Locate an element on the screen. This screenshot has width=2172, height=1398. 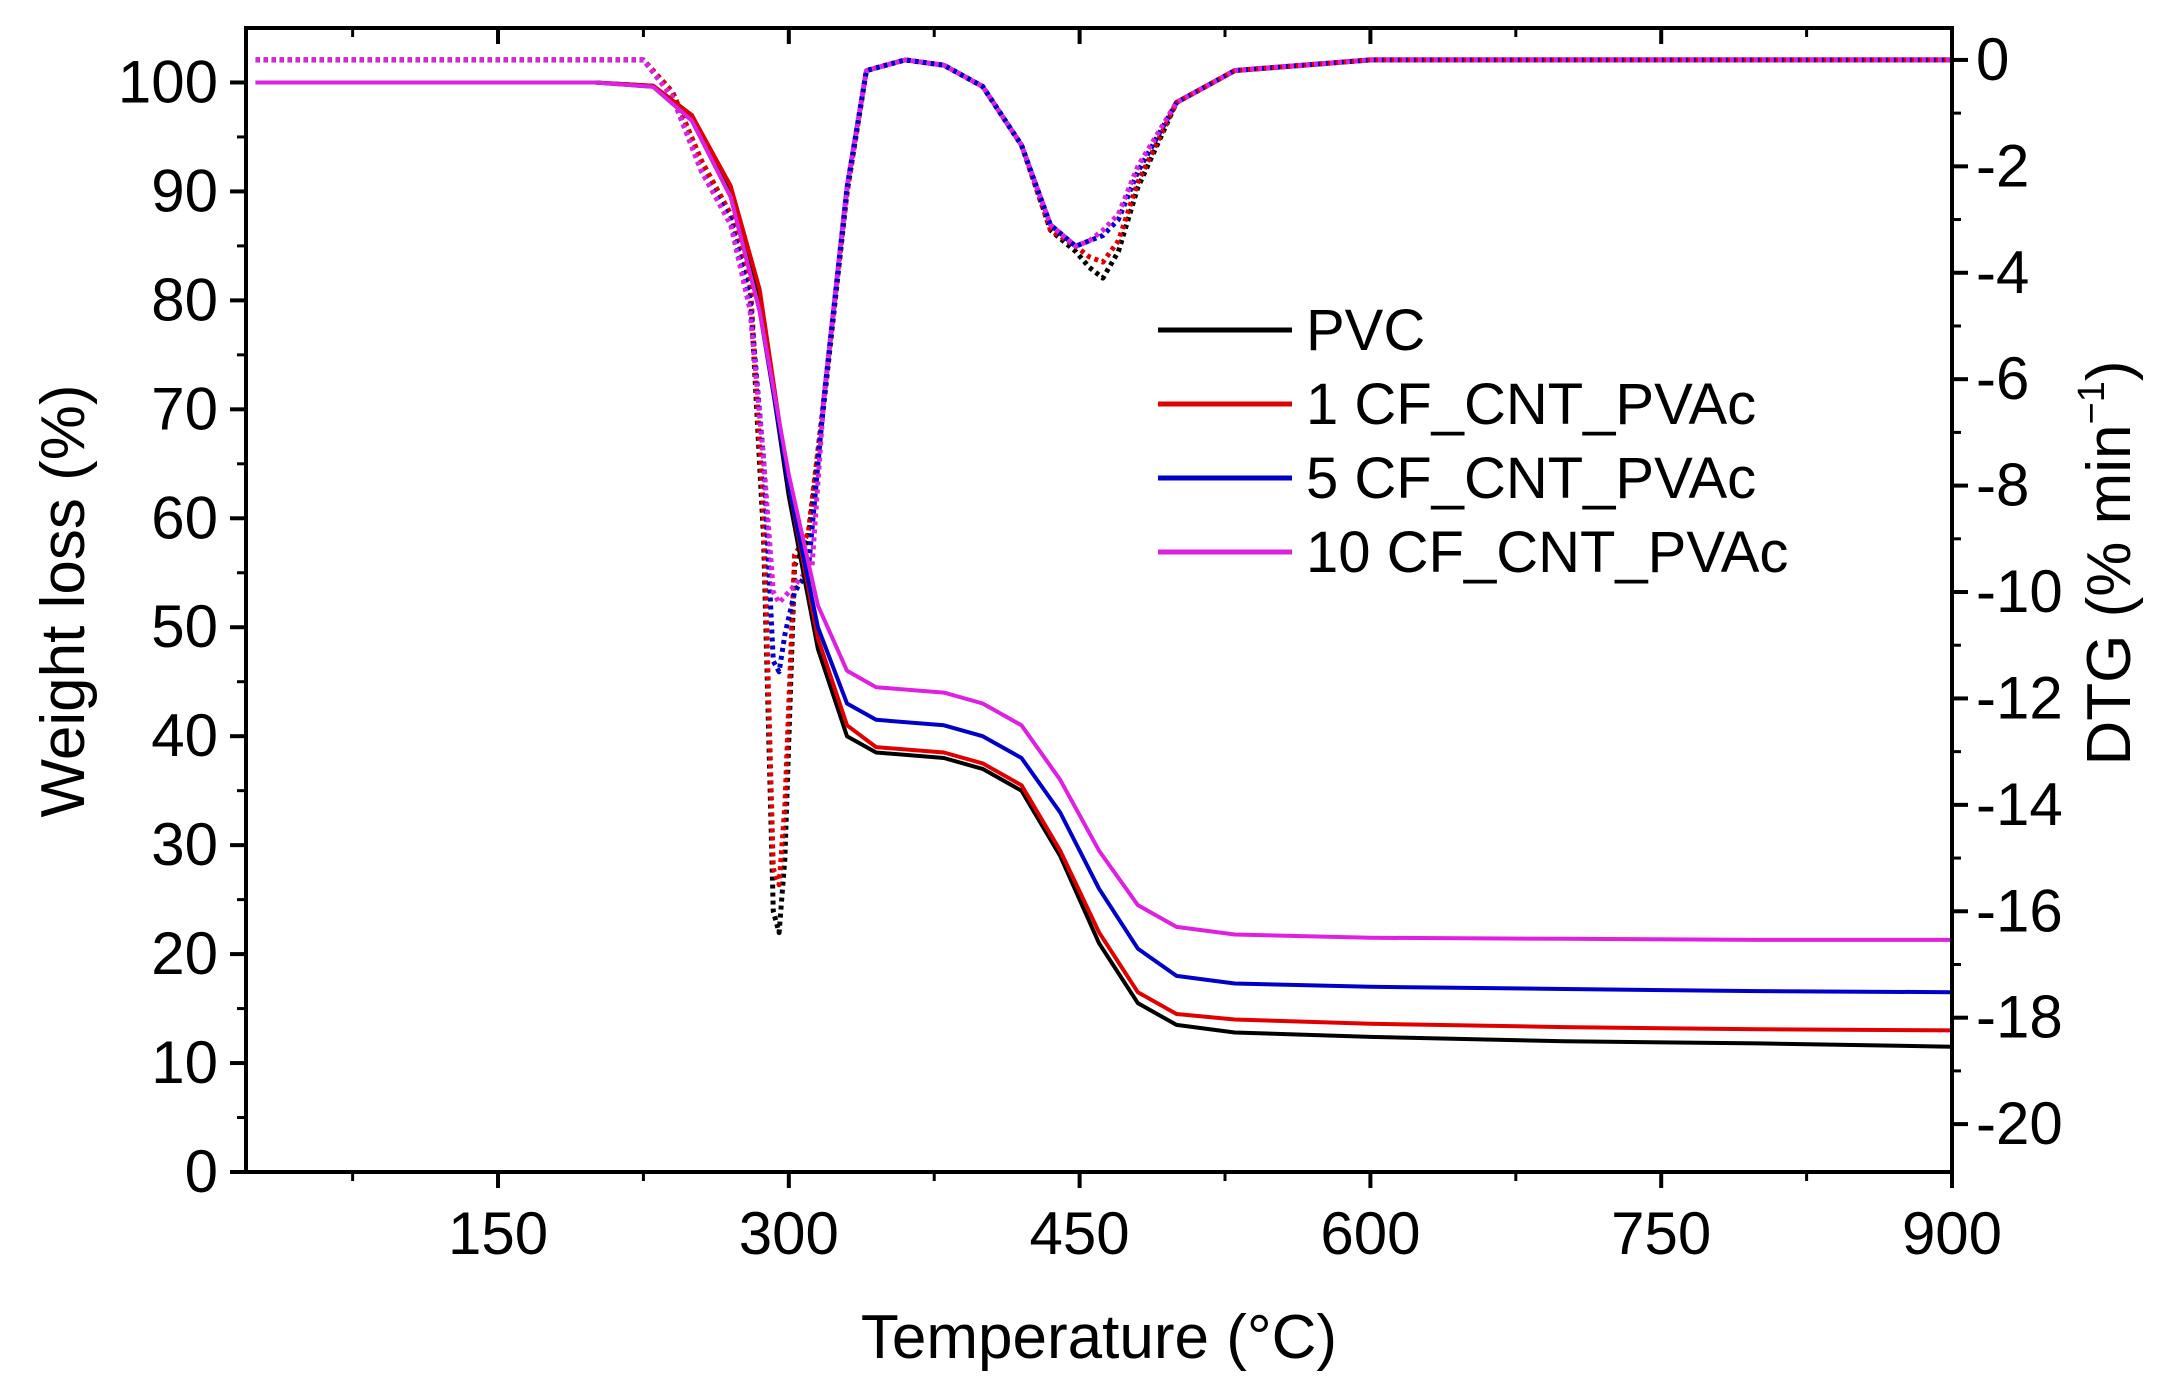
y2-axis-title: DTG (% min−1) is located at coordinates (2107, 563).